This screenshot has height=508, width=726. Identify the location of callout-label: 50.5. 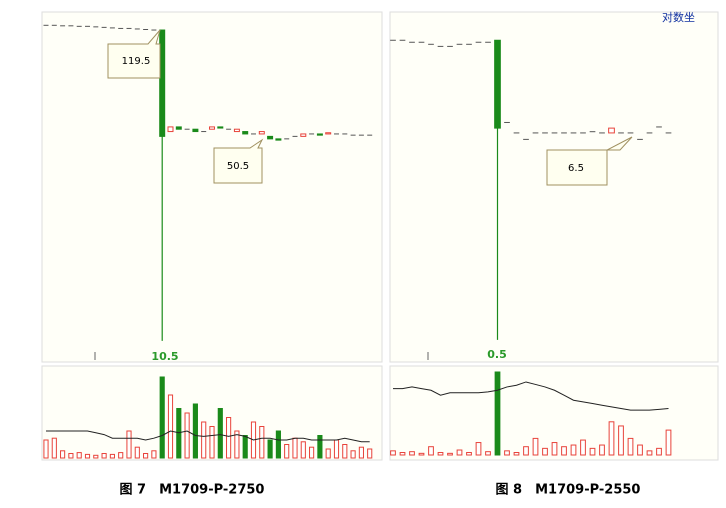
(238, 166).